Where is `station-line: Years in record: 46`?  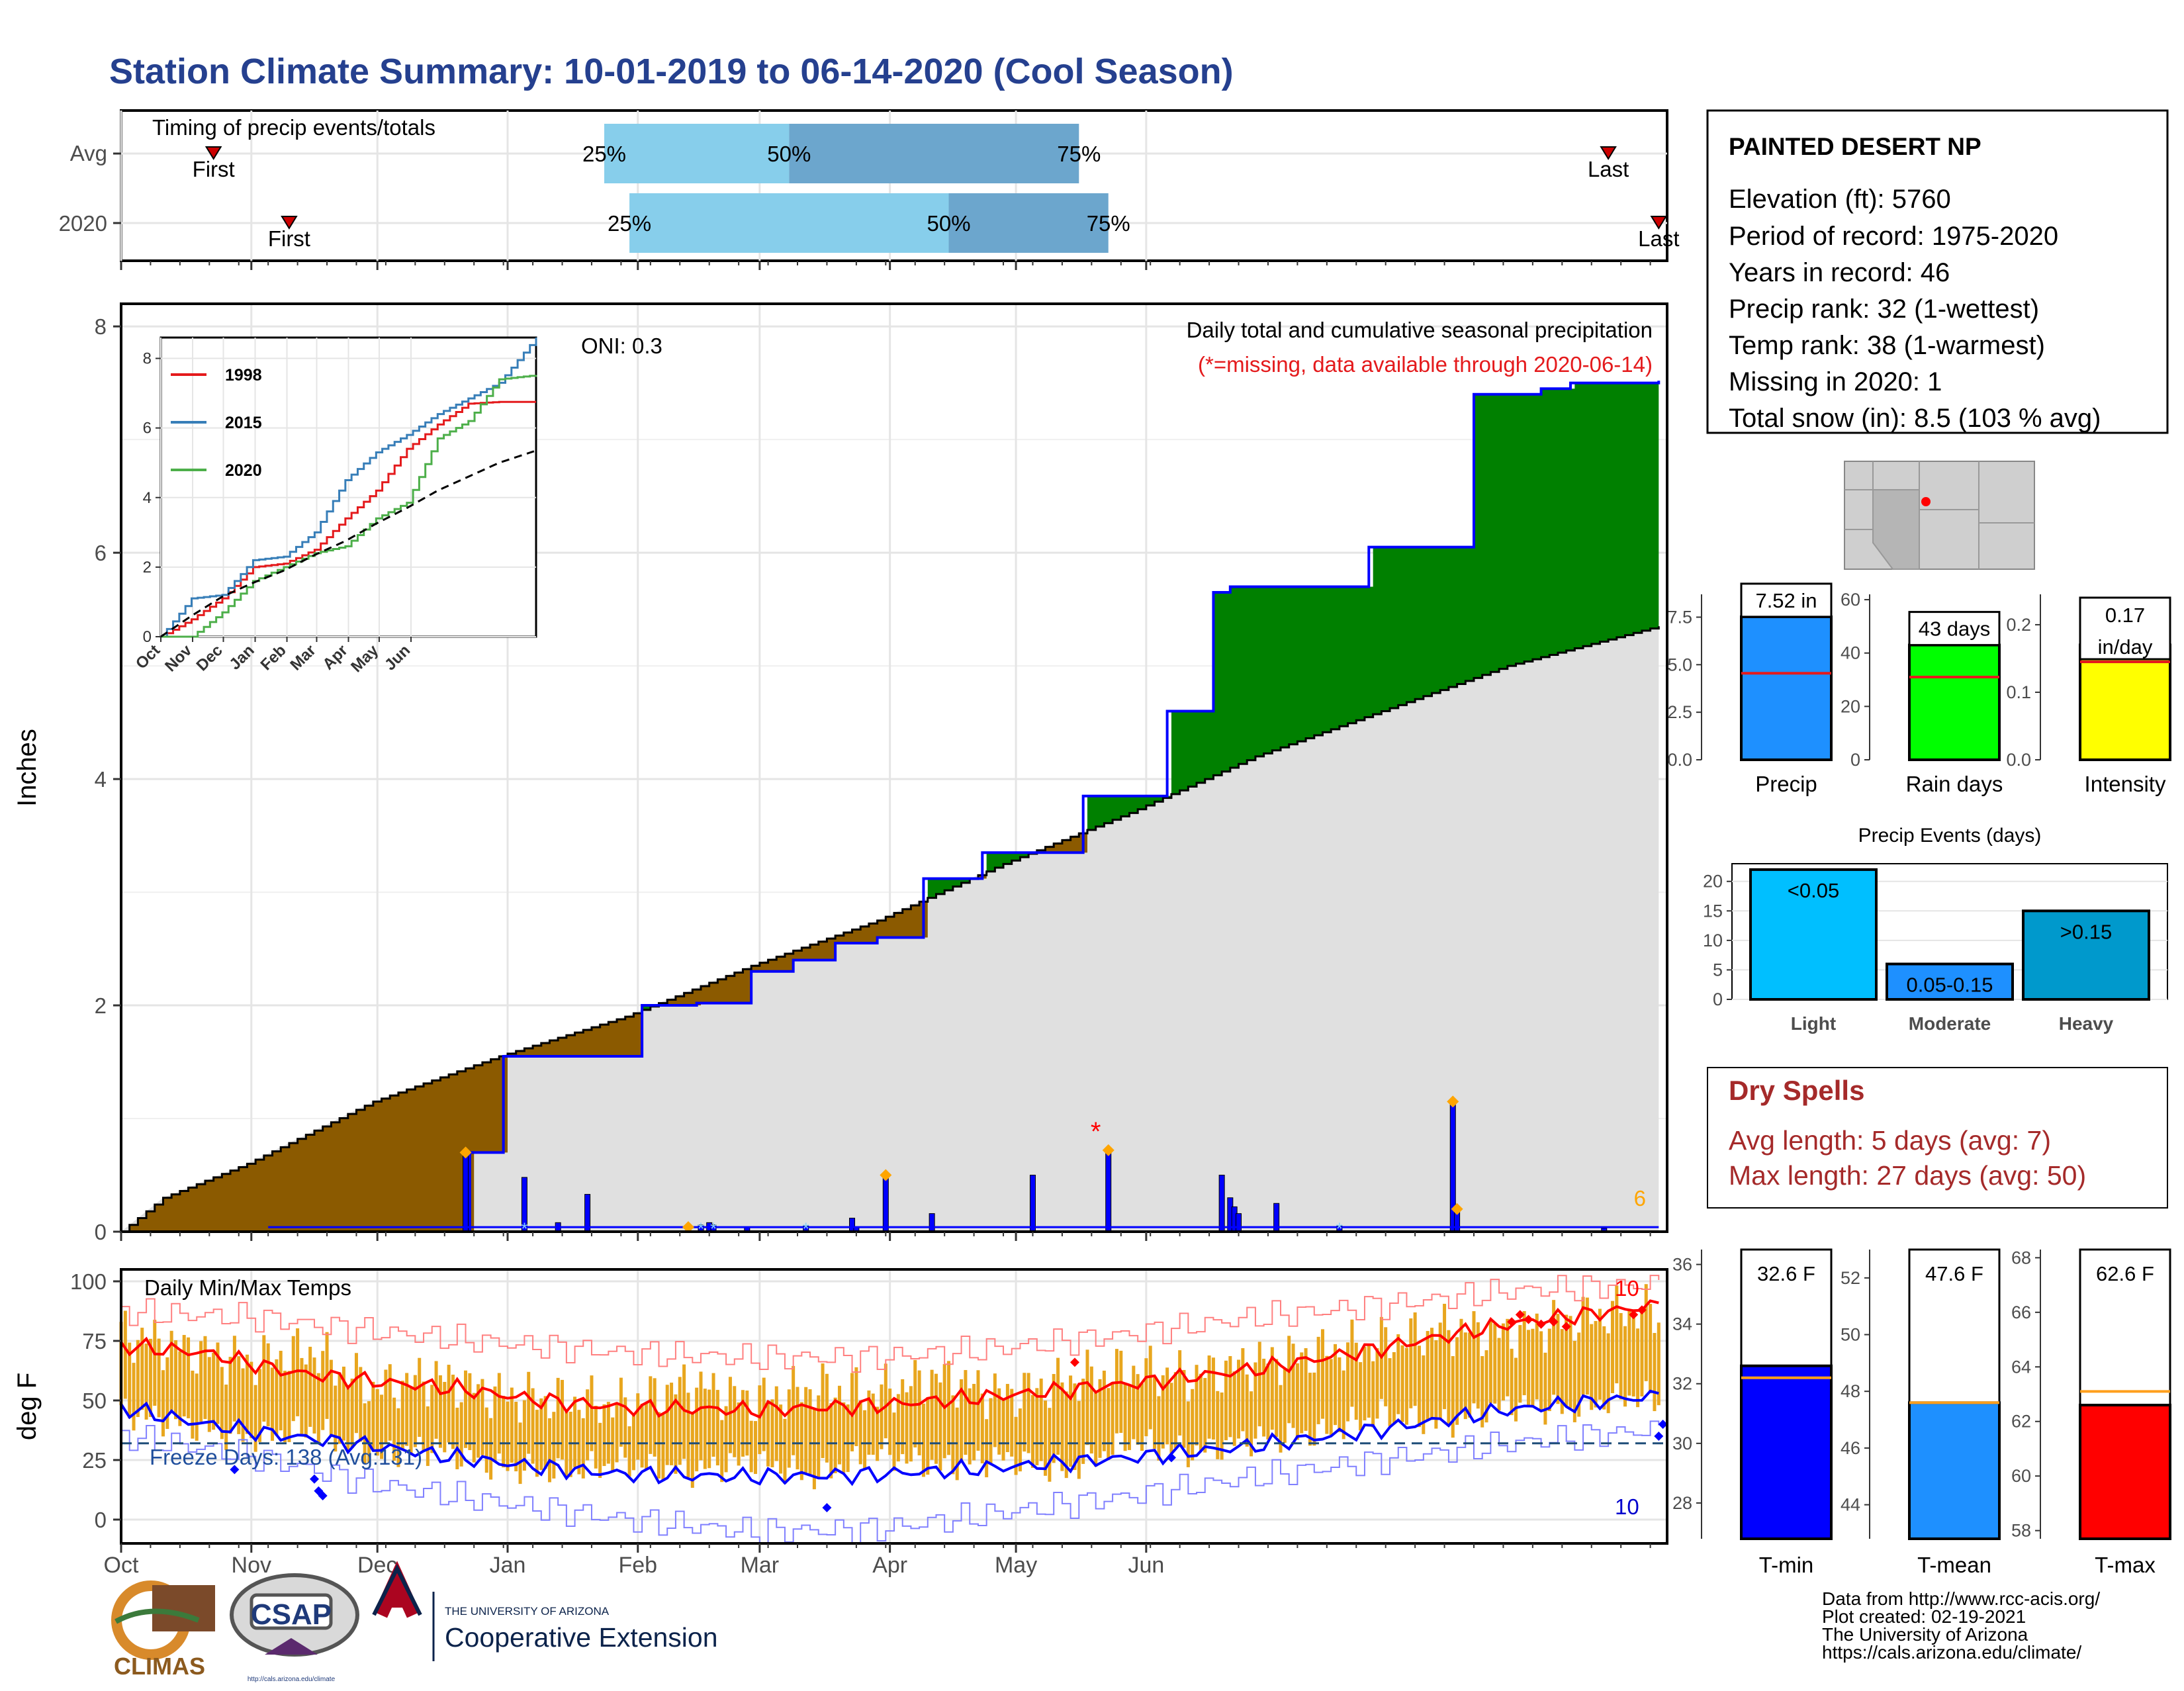 station-line: Years in record: 46 is located at coordinates (1840, 272).